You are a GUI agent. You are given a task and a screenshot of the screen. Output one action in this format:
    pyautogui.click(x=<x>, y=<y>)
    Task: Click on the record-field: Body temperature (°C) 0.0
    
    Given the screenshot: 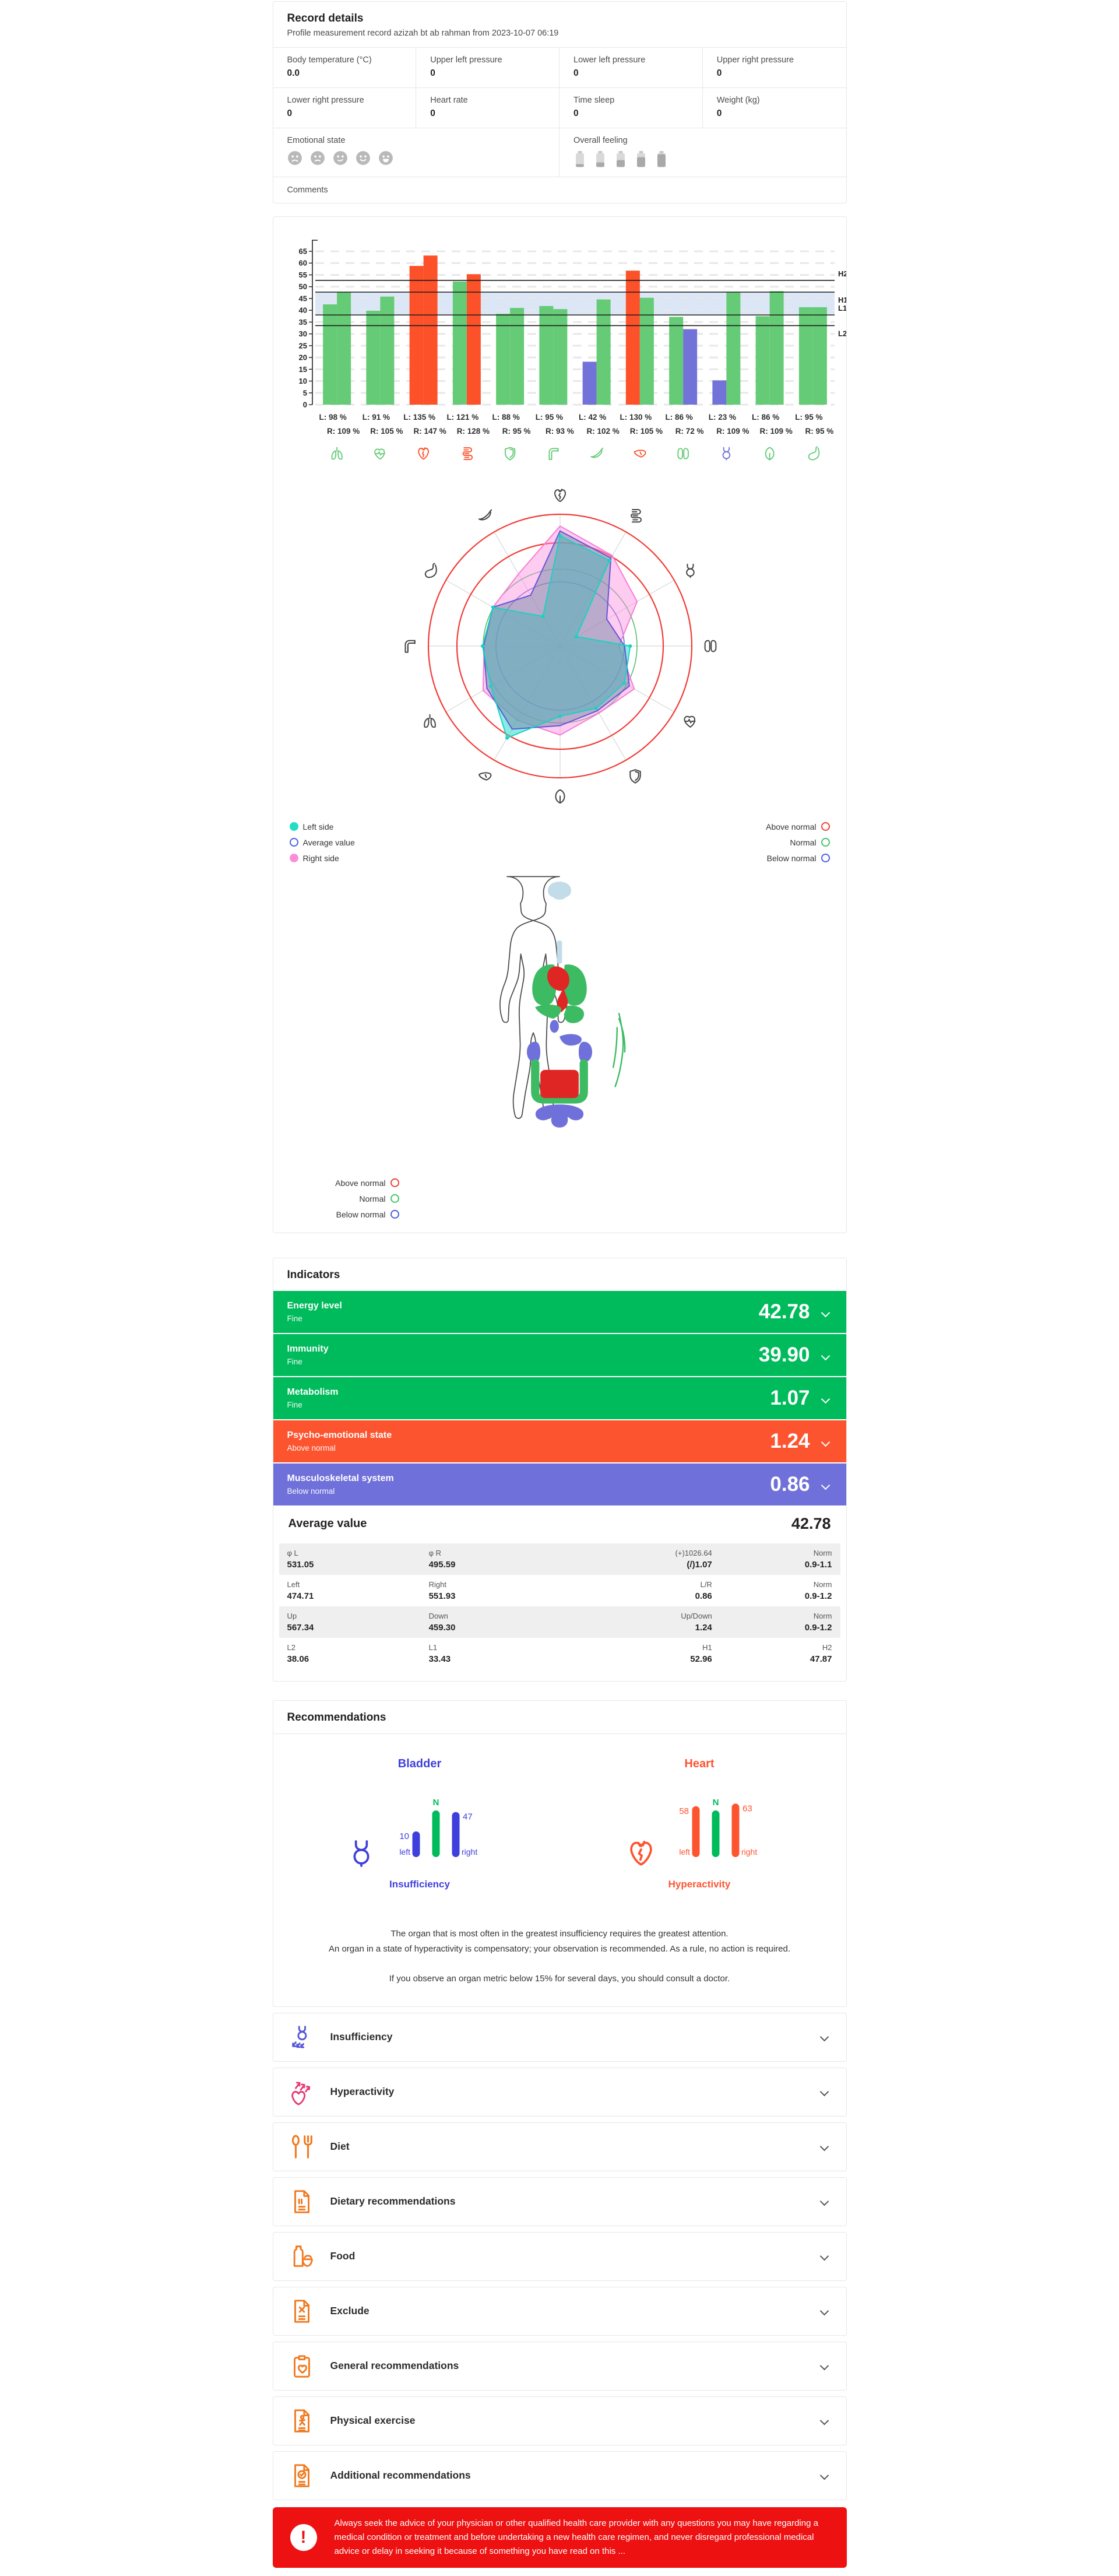 What is the action you would take?
    pyautogui.click(x=345, y=68)
    